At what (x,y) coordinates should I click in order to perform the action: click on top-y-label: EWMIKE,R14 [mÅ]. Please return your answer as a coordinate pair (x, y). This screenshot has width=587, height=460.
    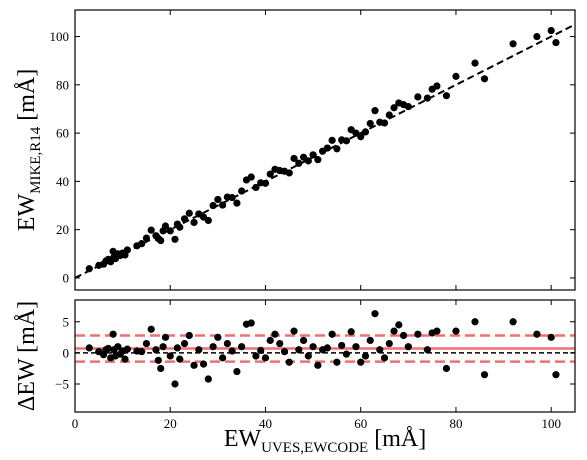
    Looking at the image, I should click on (29, 150).